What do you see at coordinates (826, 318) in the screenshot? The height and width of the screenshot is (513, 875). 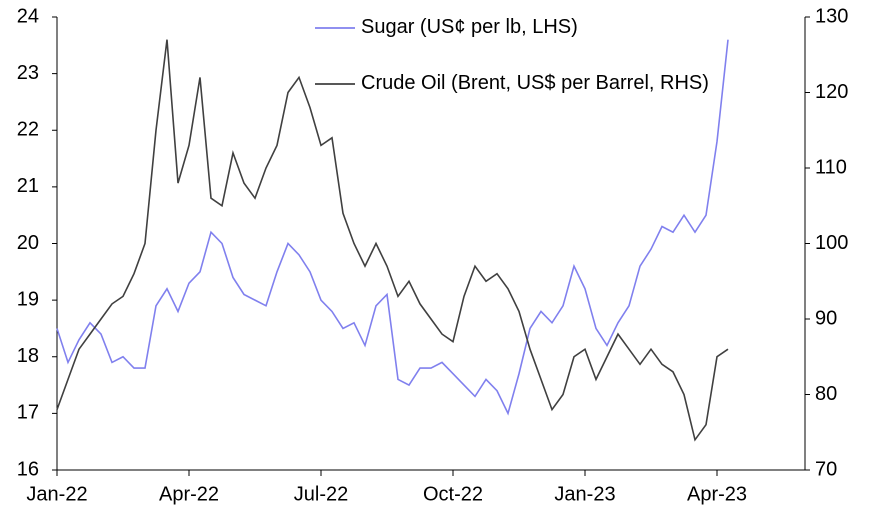 I see `y2-tick-label: 90` at bounding box center [826, 318].